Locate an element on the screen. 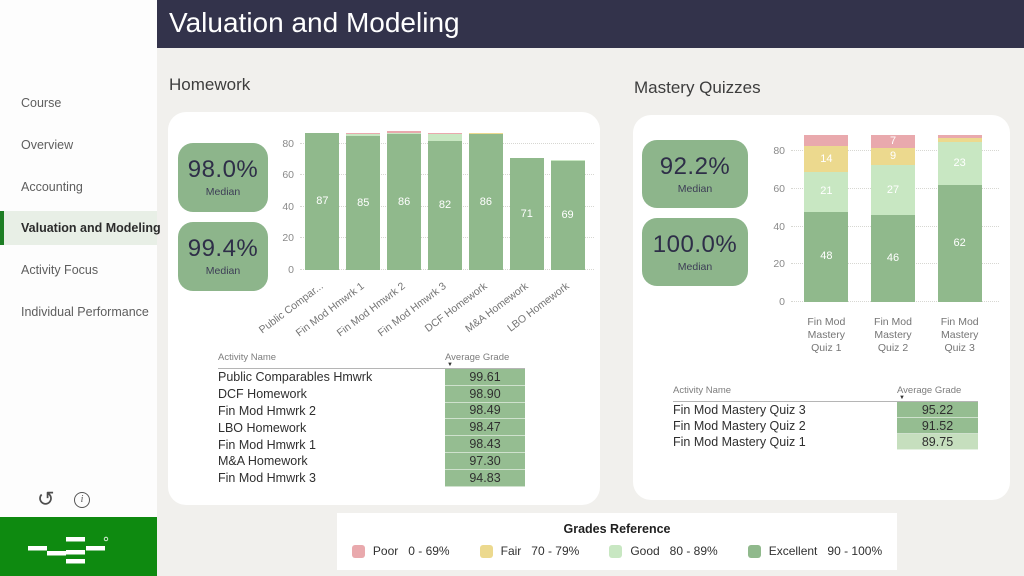 The width and height of the screenshot is (1024, 576). table-row: Fin Mod Mastery Quiz 3 95.22 is located at coordinates (825, 410).